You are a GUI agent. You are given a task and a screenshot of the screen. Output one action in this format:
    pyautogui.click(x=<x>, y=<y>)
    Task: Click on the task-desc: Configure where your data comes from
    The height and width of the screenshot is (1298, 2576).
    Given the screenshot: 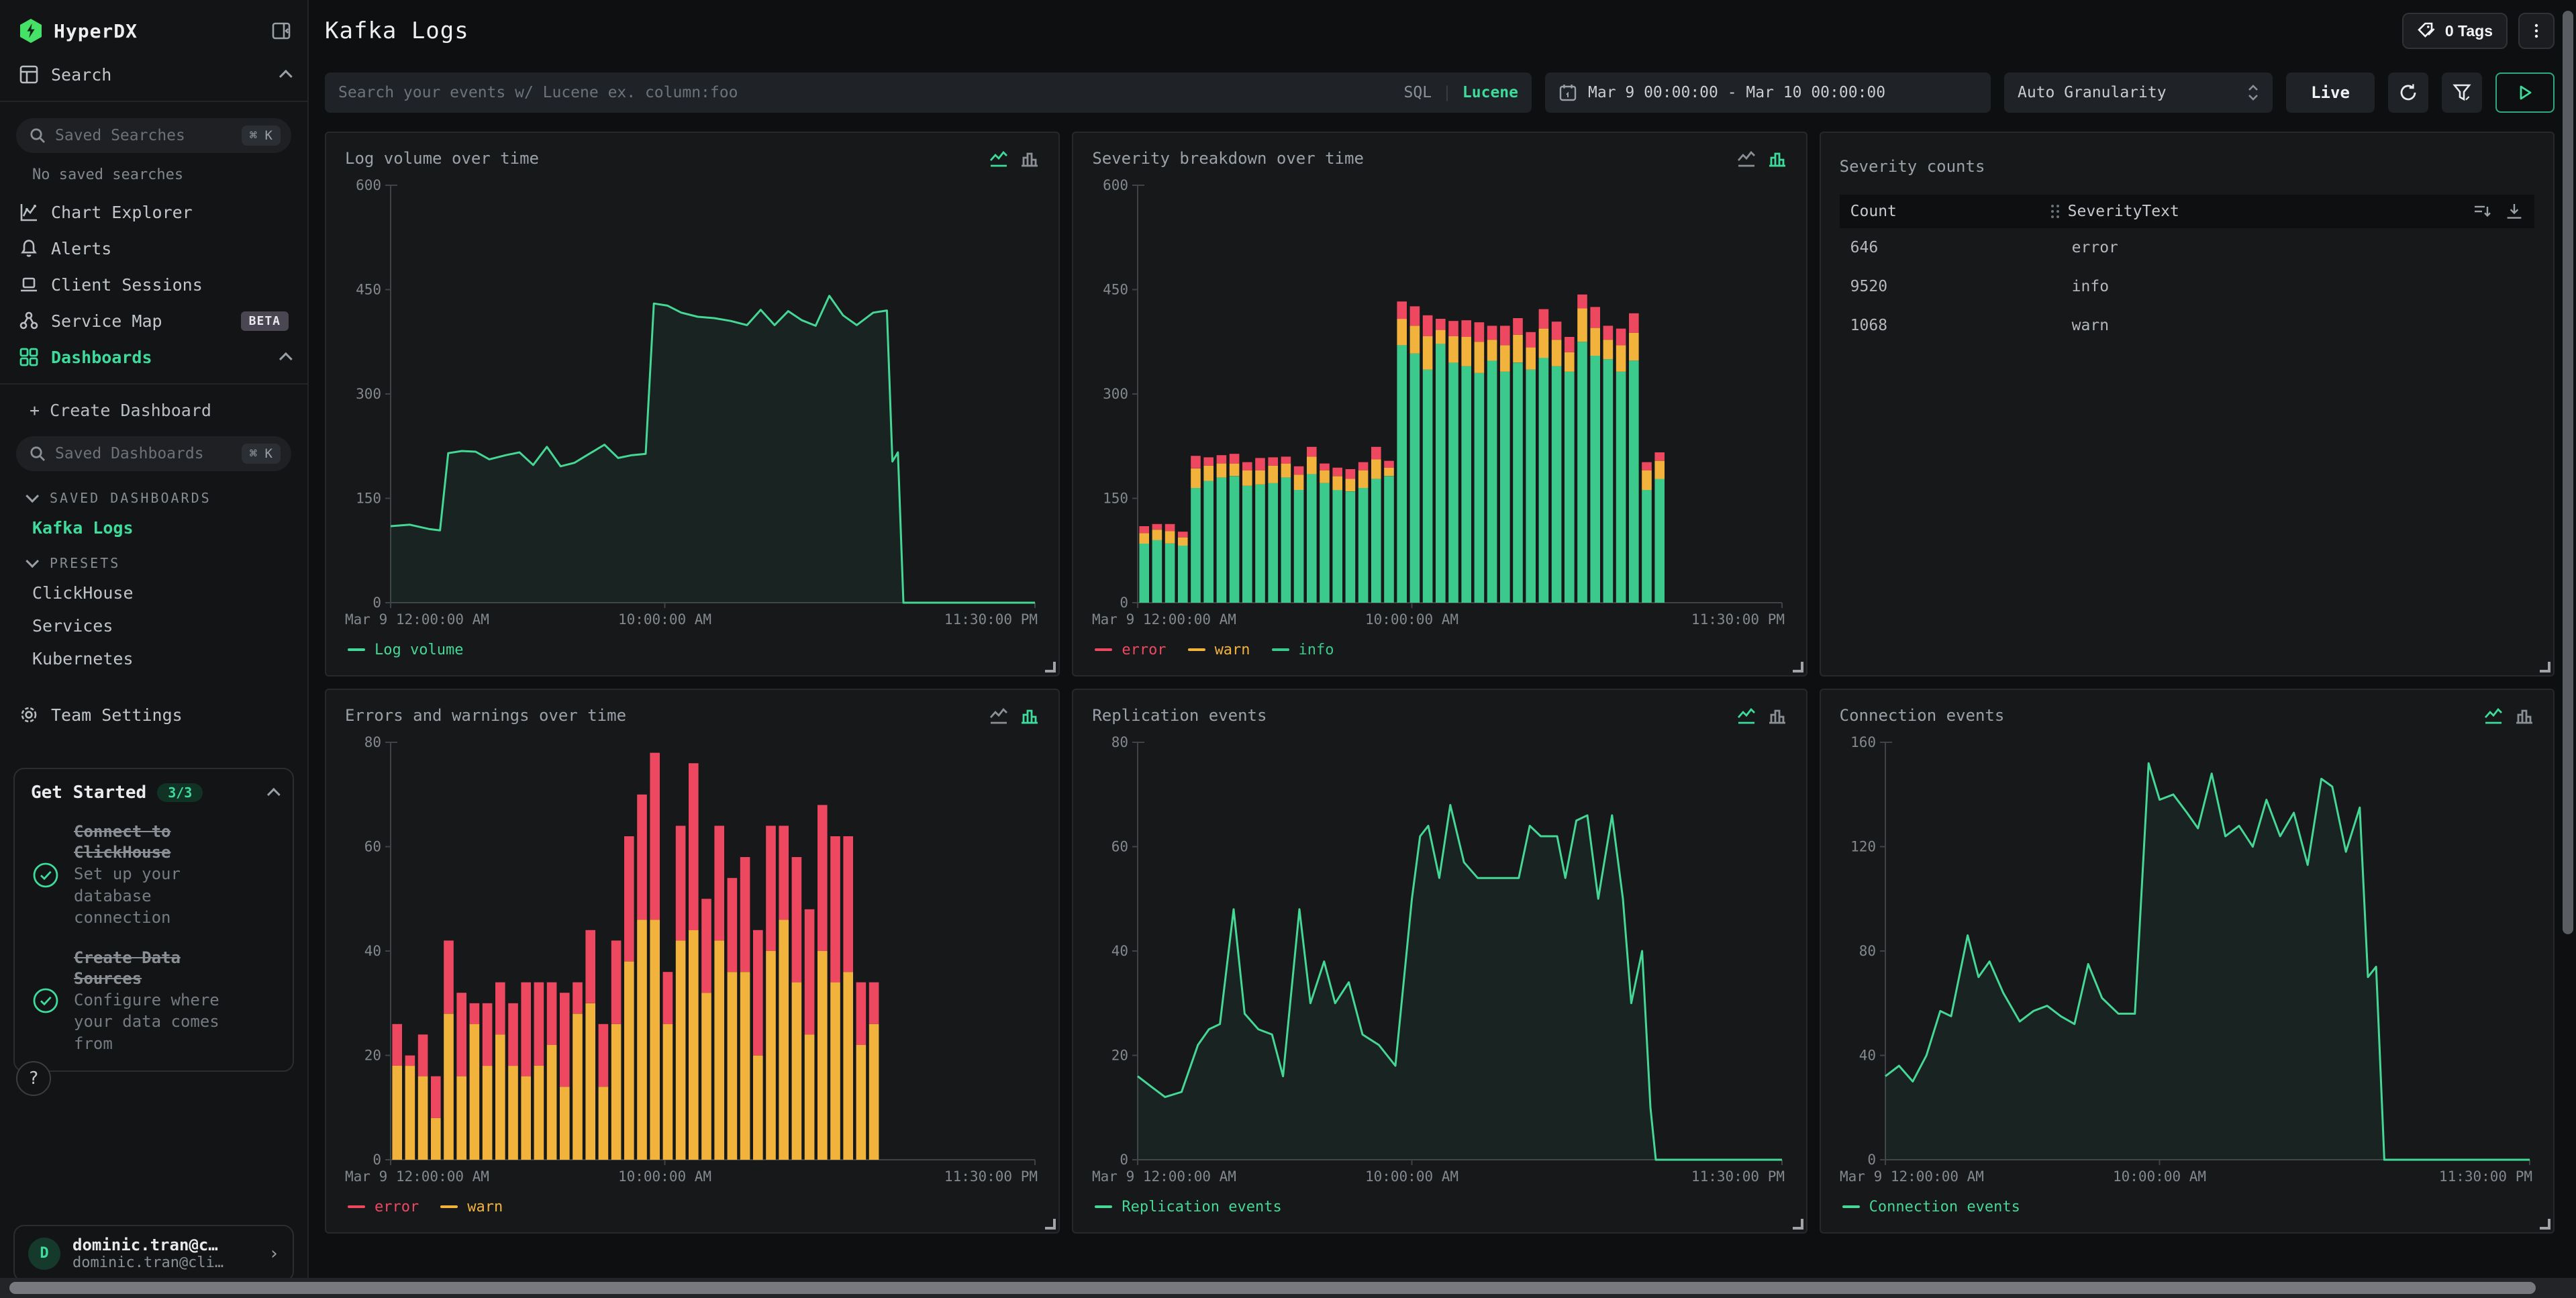 What is the action you would take?
    pyautogui.click(x=146, y=1021)
    